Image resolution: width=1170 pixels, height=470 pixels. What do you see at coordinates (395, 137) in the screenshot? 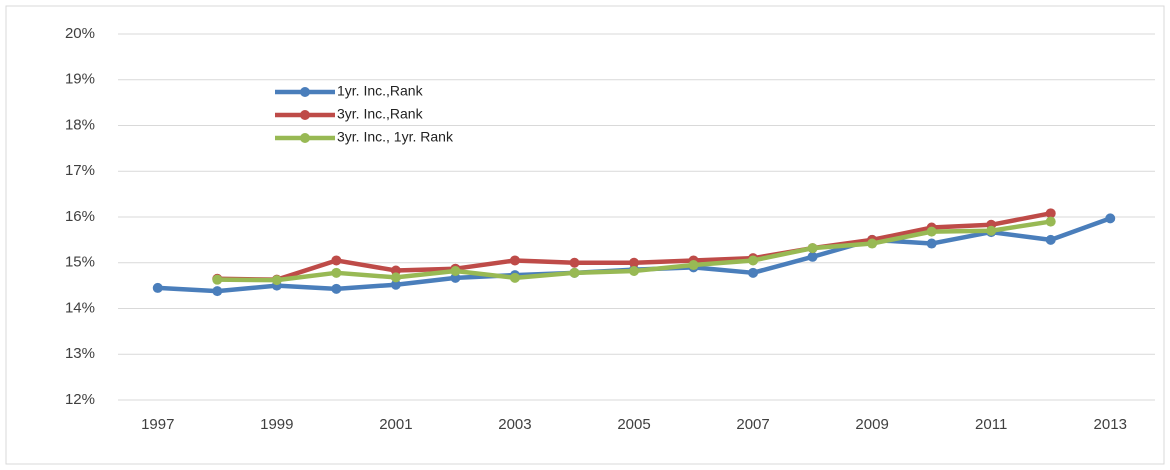
I see `legend-label: 3yr. Inc., 1yr. Rank` at bounding box center [395, 137].